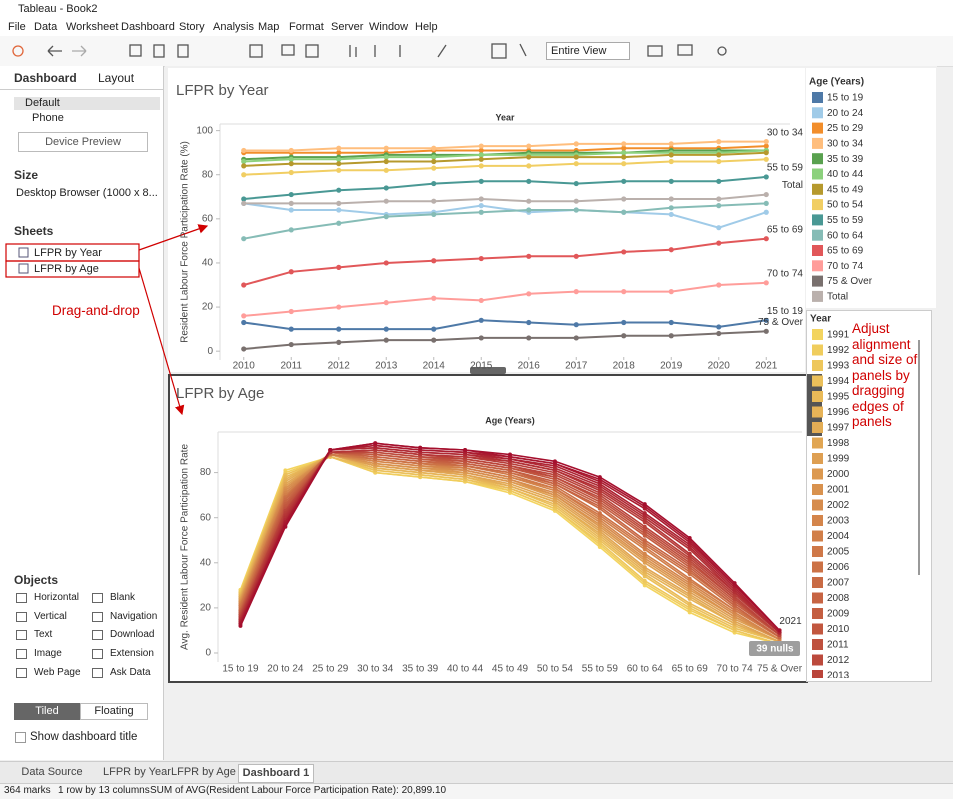  What do you see at coordinates (134, 616) in the screenshot?
I see `object-item: Navigation` at bounding box center [134, 616].